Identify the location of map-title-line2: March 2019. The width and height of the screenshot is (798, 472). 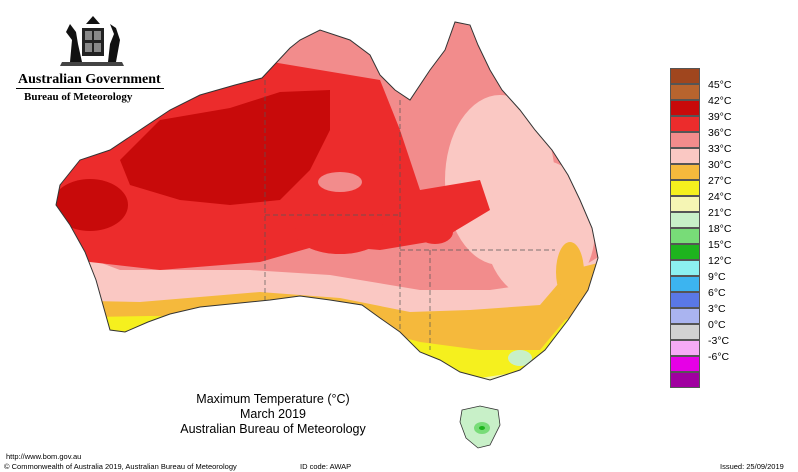
(272, 414).